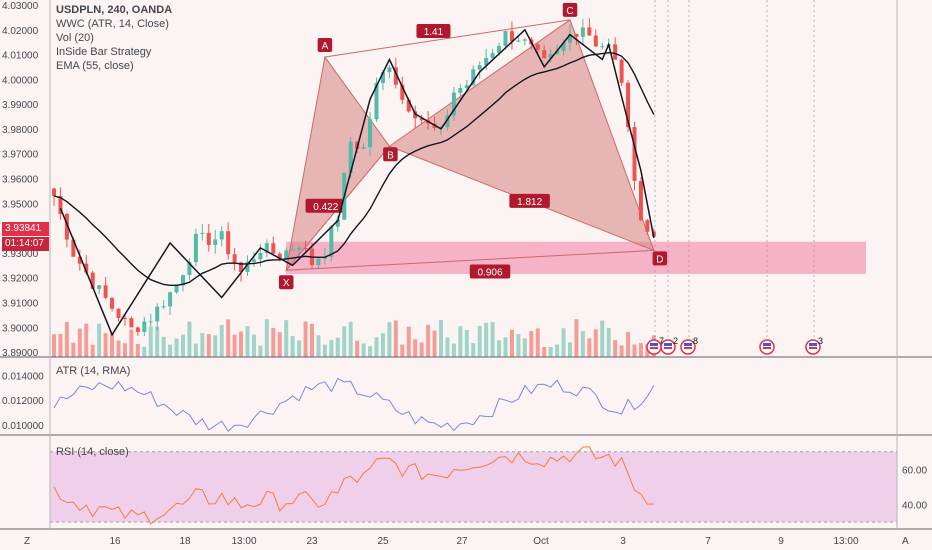 The image size is (932, 550). I want to click on prz-zone, so click(576, 257).